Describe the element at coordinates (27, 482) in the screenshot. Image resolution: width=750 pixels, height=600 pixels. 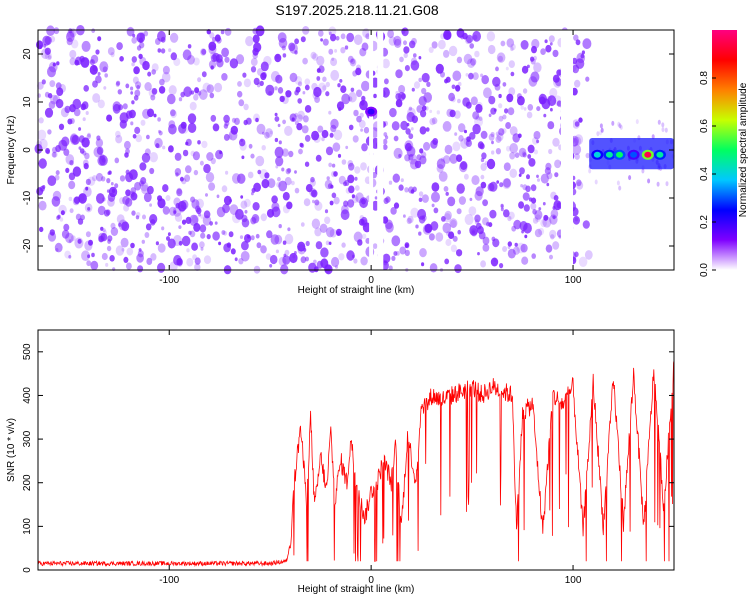
I see `y-tick-label: 200` at that location.